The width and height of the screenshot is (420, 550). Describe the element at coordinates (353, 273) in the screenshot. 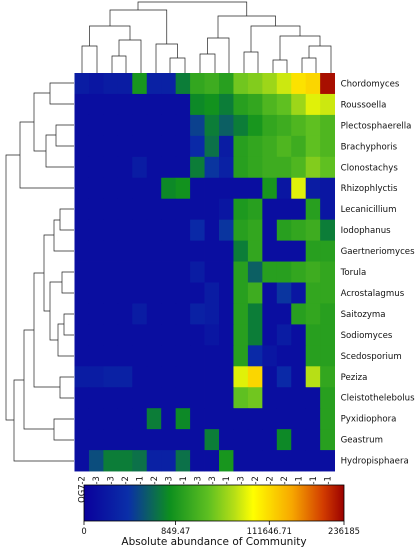

I see `row-label: Torula` at that location.